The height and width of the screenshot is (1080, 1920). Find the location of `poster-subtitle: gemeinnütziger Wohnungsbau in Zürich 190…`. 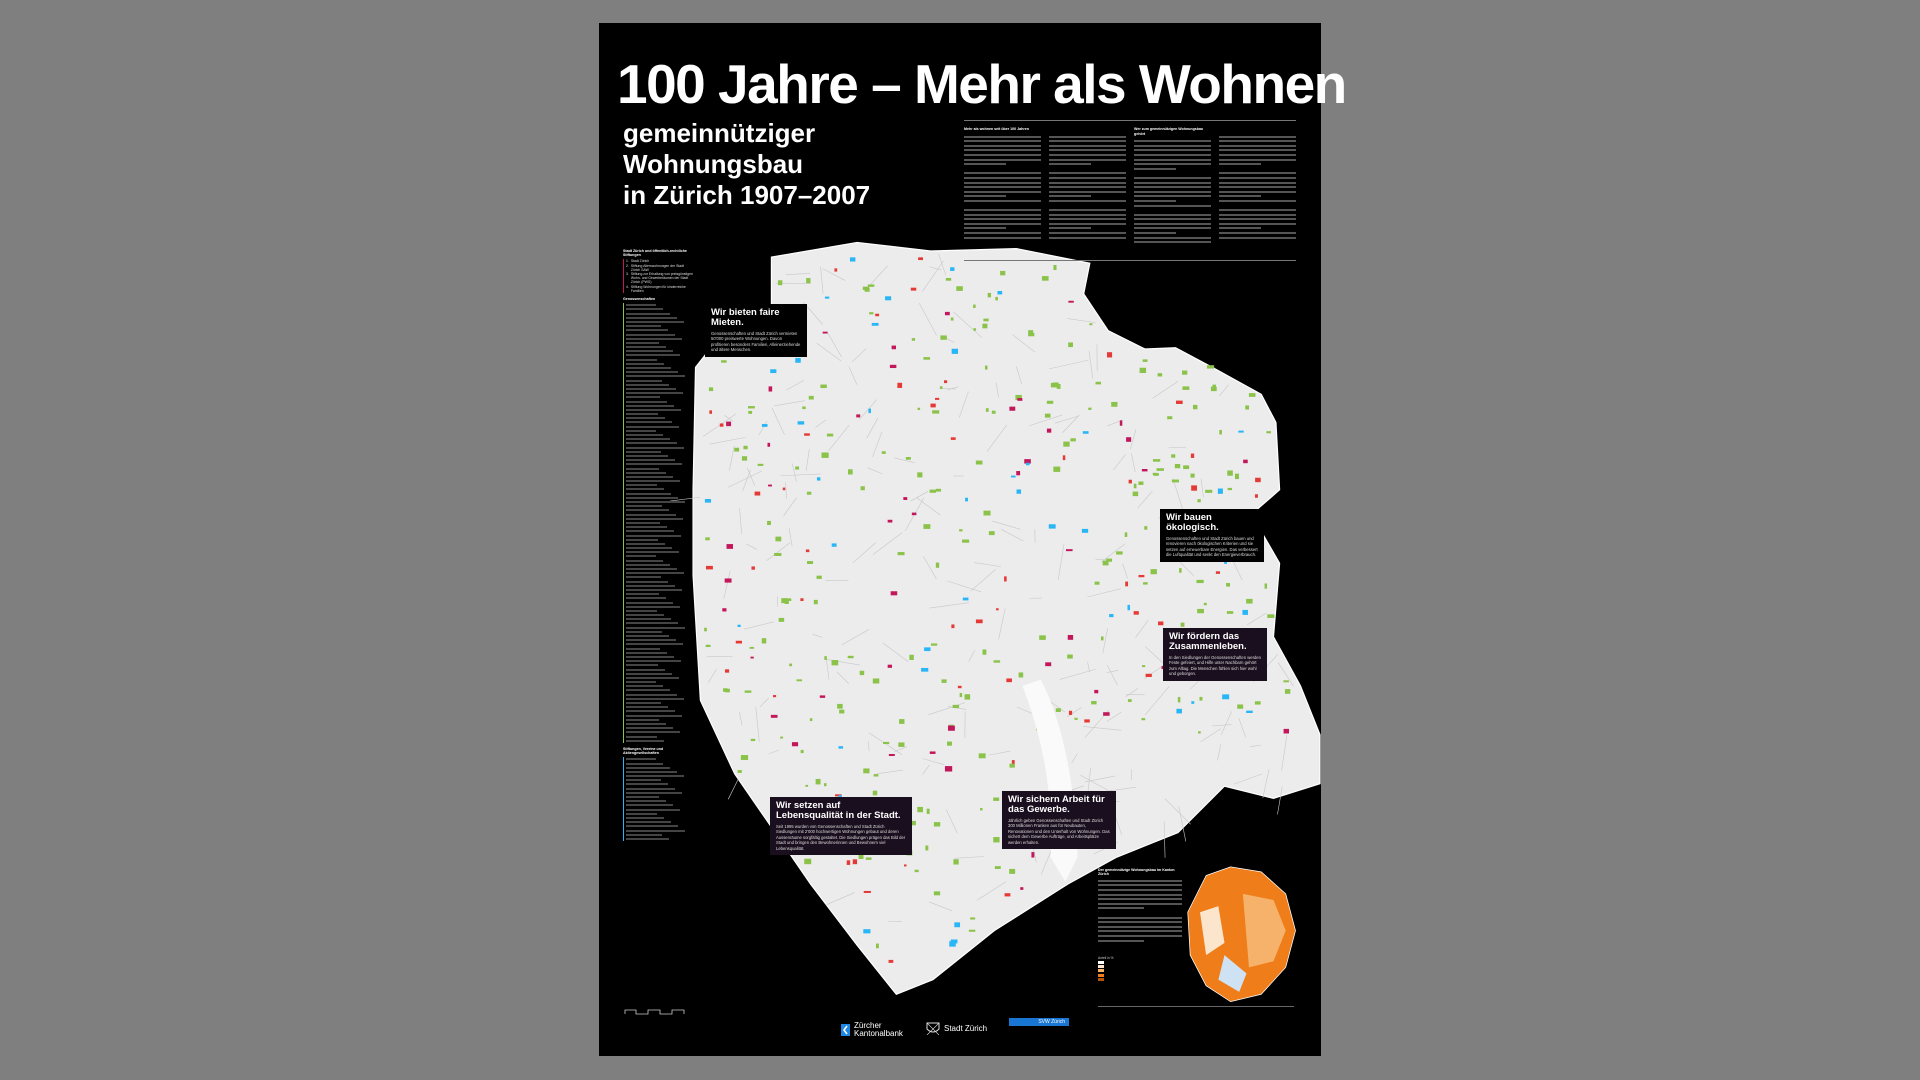

poster-subtitle: gemeinnütziger Wohnungsbau in Zürich 190… is located at coordinates (746, 164).